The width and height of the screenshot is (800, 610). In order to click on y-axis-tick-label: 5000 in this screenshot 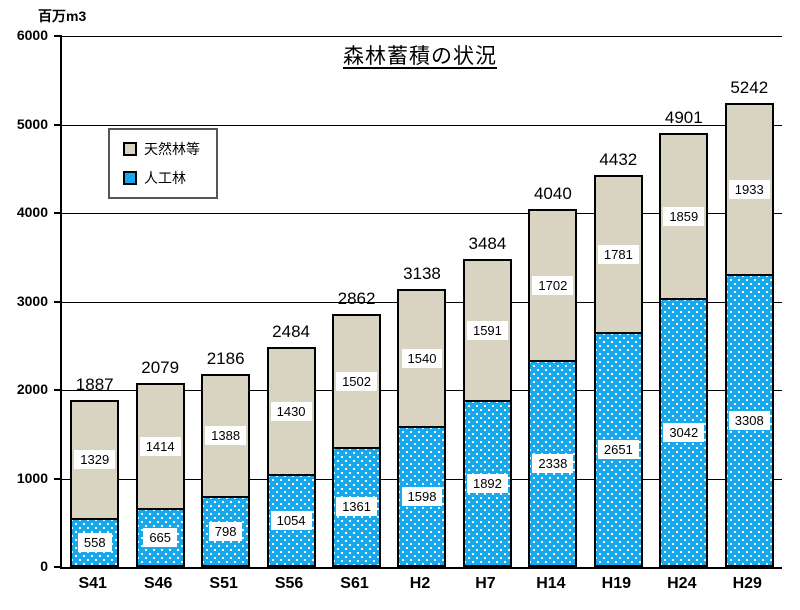, I will do `click(32, 123)`.